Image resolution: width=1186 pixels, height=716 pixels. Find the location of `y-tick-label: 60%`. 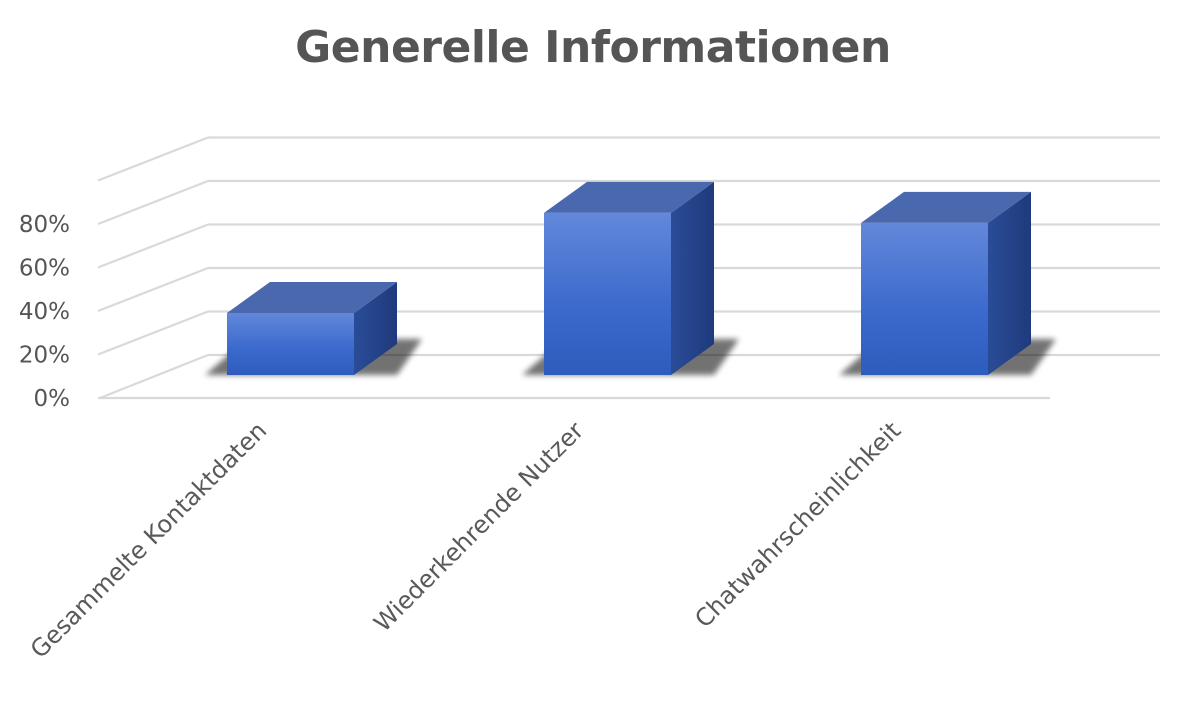

y-tick-label: 60% is located at coordinates (44, 269).